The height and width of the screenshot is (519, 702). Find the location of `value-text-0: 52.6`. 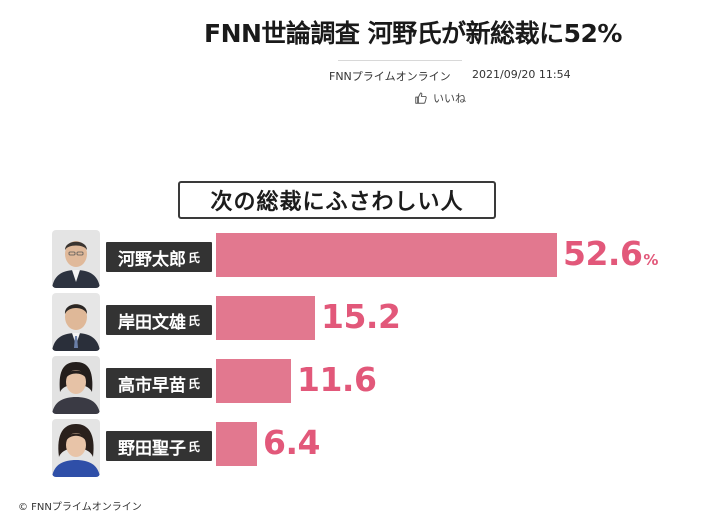

value-text-0: 52.6 is located at coordinates (603, 253).